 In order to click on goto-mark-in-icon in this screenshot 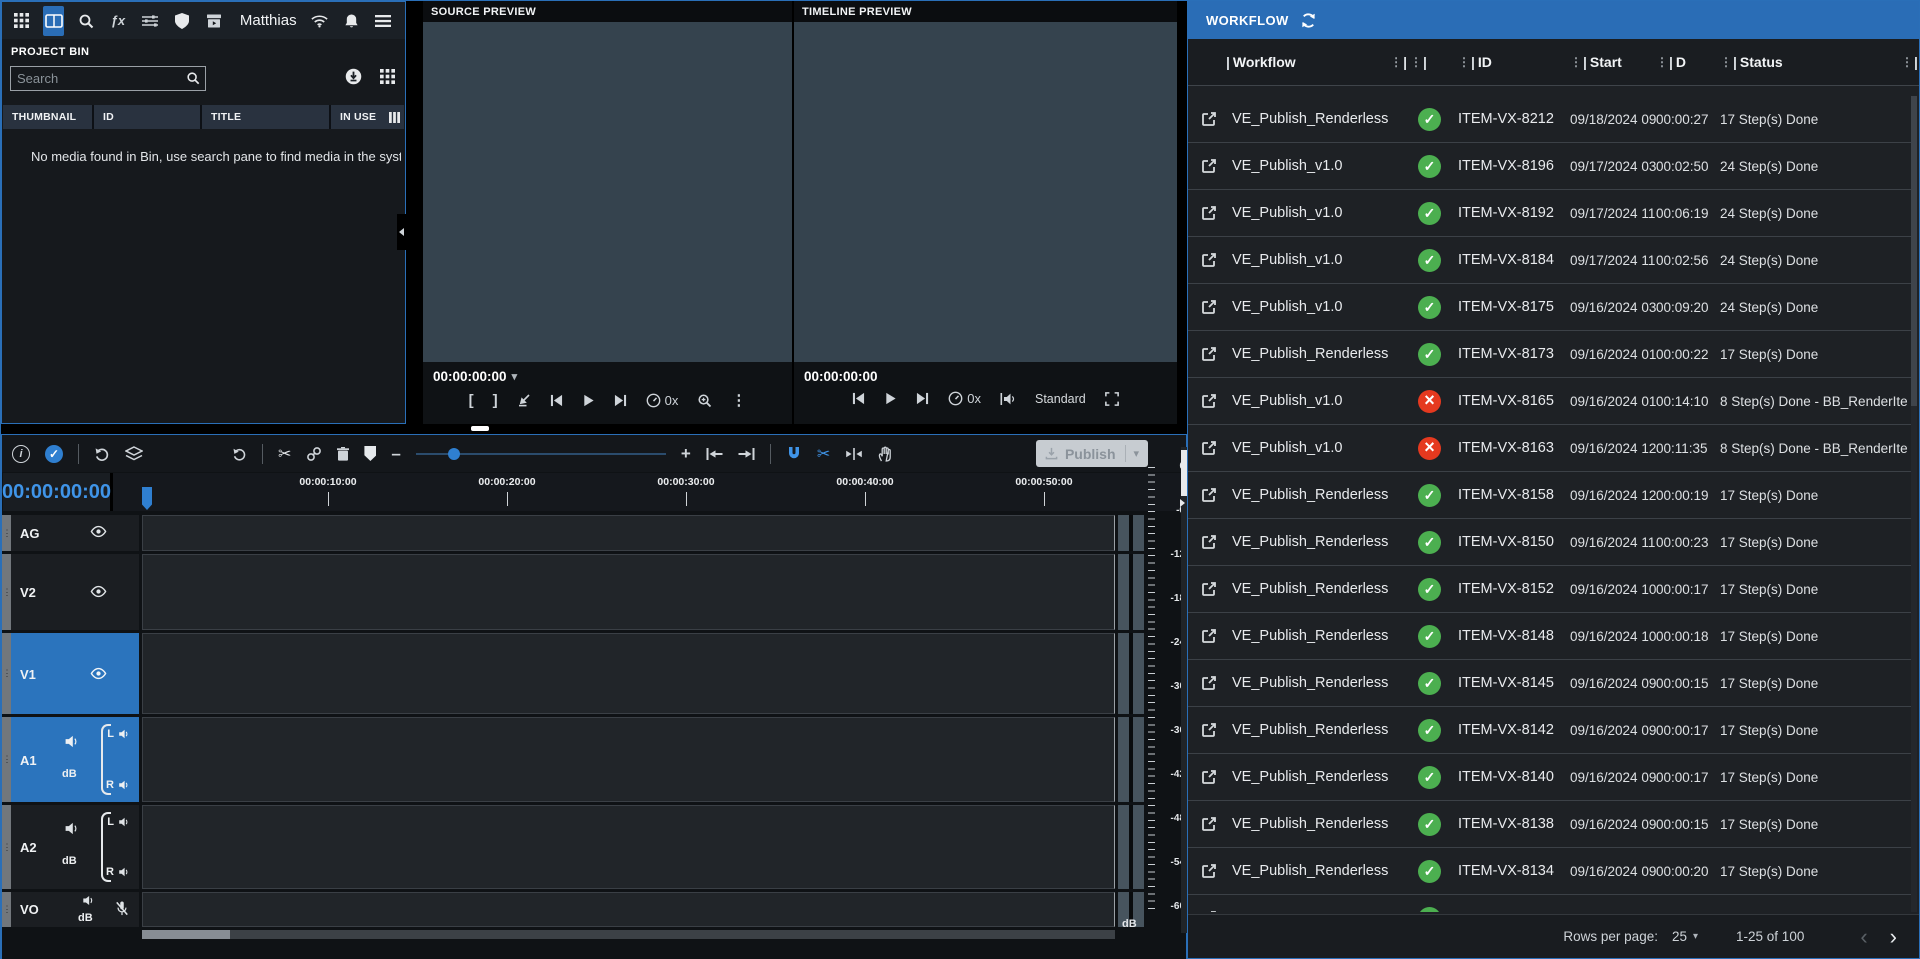, I will do `click(524, 400)`.